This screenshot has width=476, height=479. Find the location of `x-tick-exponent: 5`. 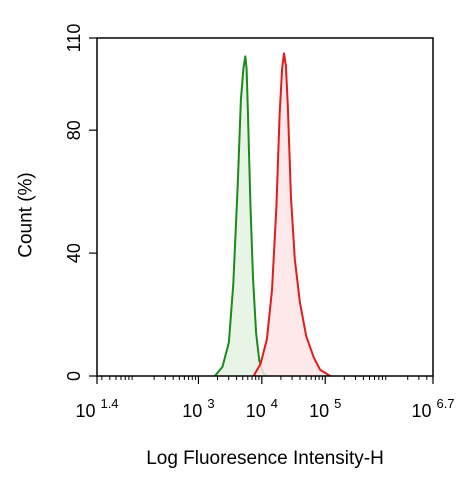

x-tick-exponent: 5 is located at coordinates (337, 403).